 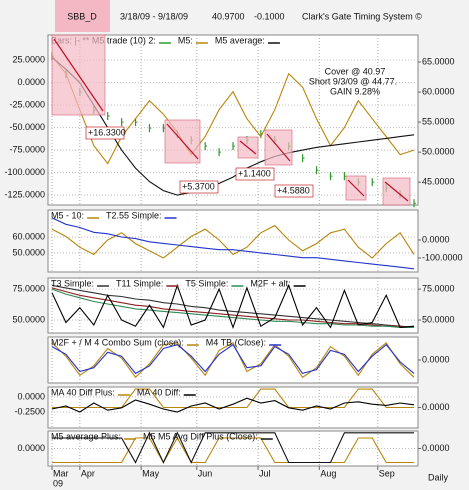 I want to click on y-tick-label: -100.0000, so click(x=24, y=172).